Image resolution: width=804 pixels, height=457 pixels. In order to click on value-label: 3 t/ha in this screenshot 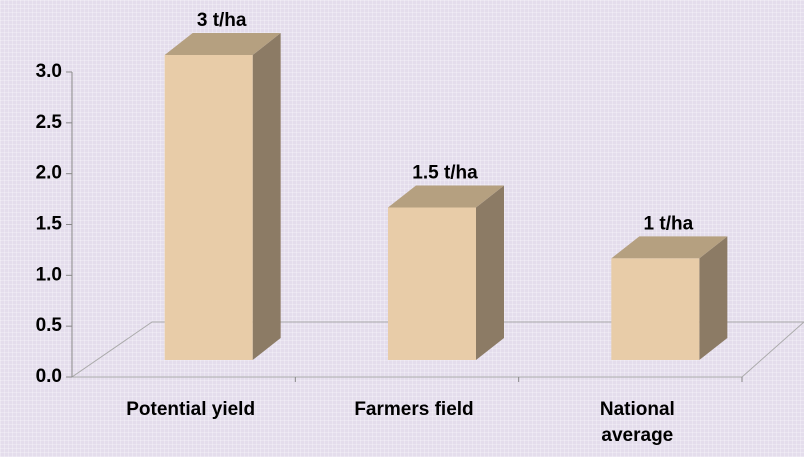, I will do `click(222, 20)`.